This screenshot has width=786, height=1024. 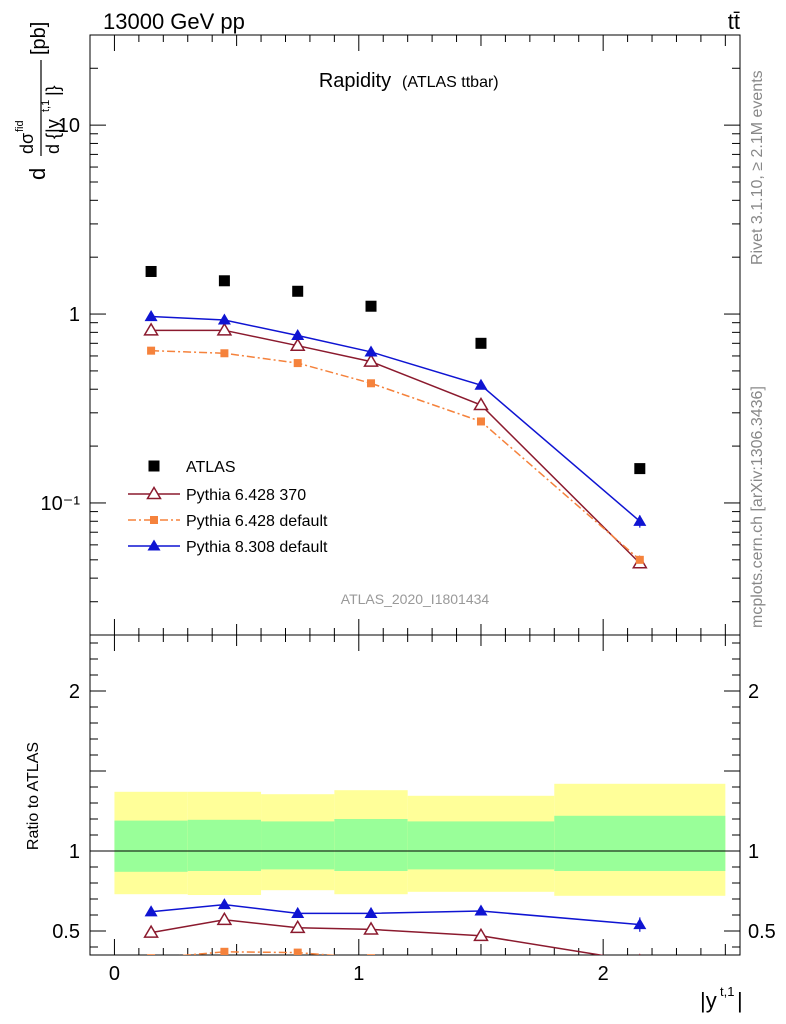 I want to click on ratio-y-axis-label: Ratio to ATLAS, so click(x=33, y=796).